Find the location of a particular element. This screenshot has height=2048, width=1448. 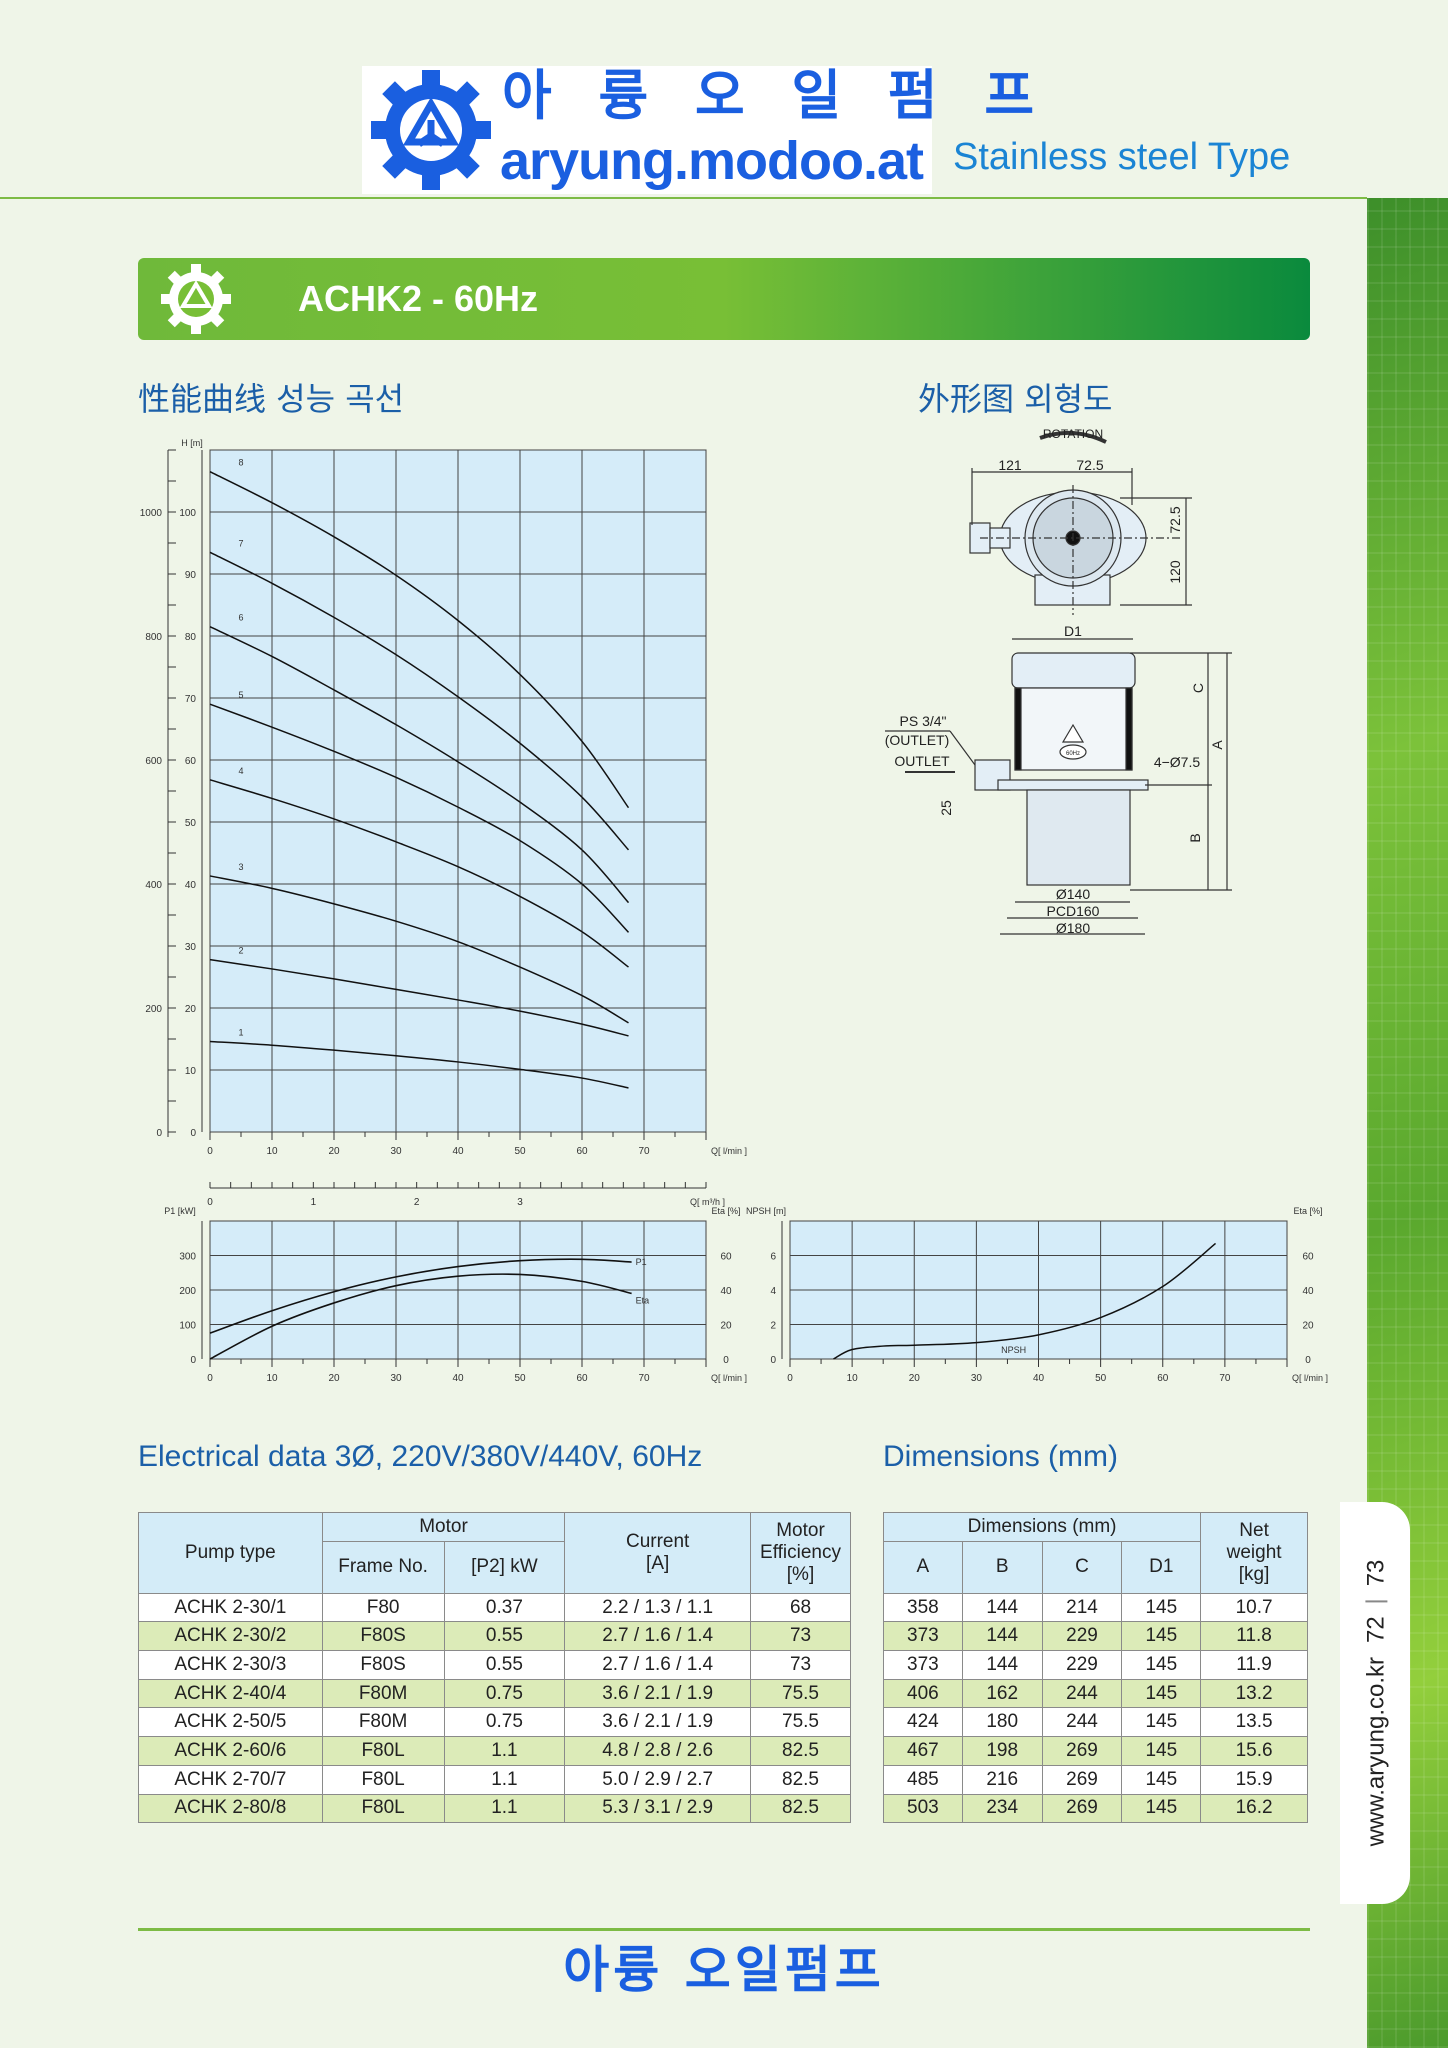

table-row: 503 234 269 145 16.2 is located at coordinates (1095, 1808).